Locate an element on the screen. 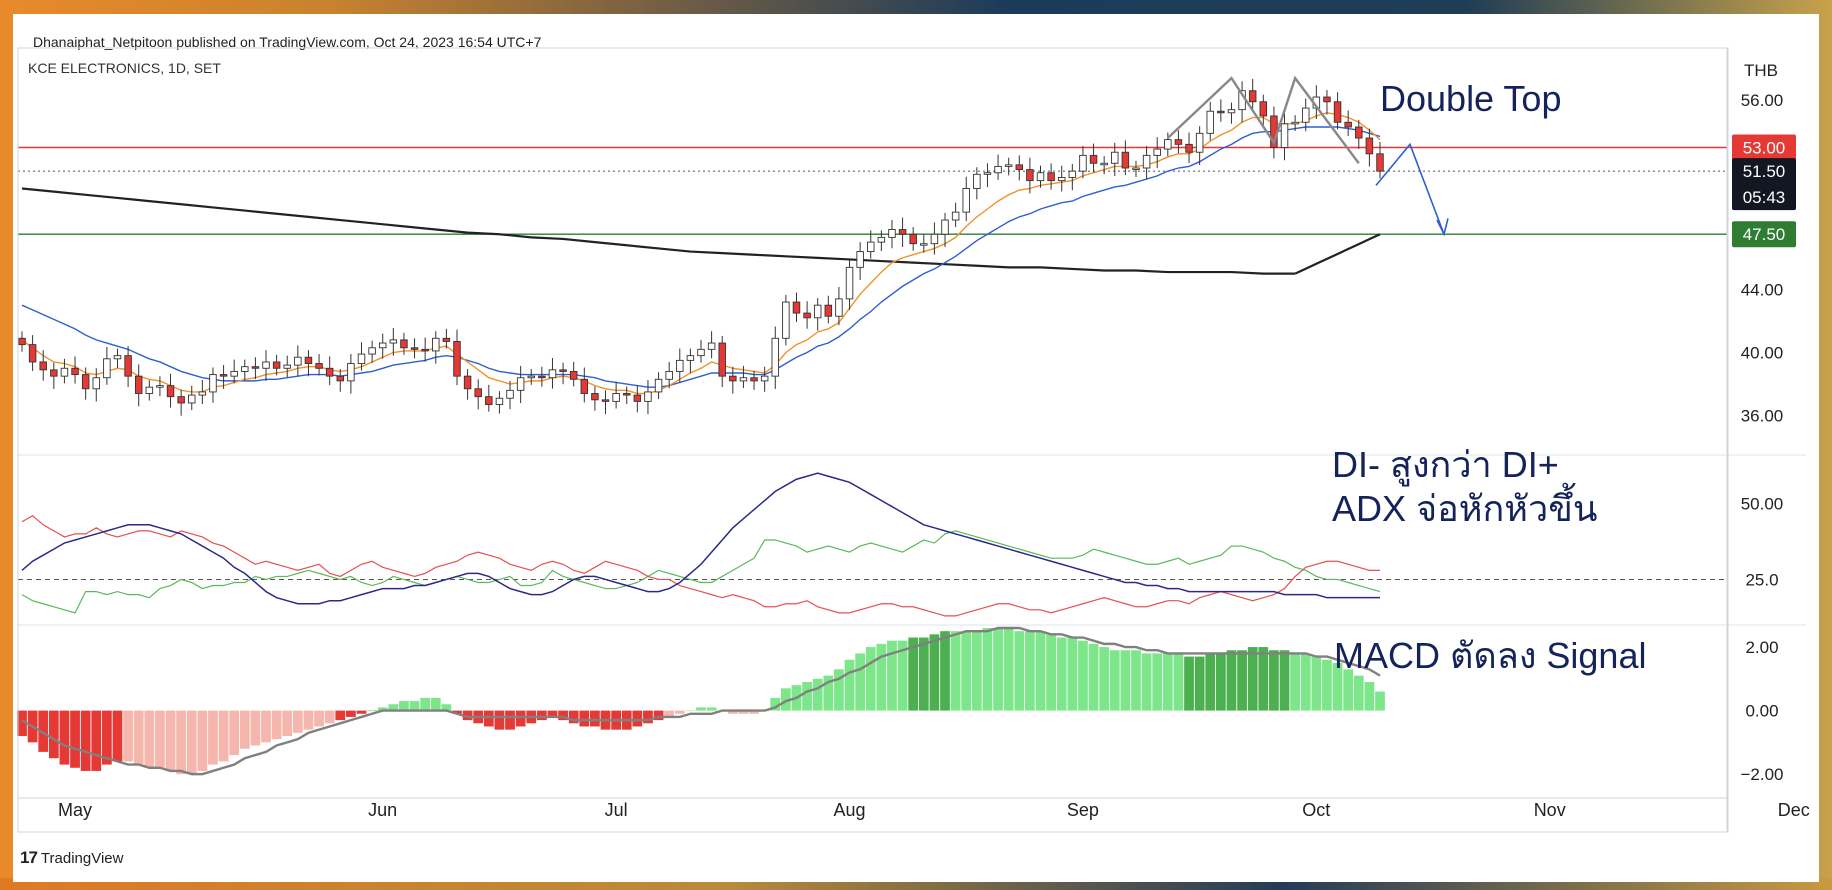  price-tick-label: 44.00 is located at coordinates (1762, 289).